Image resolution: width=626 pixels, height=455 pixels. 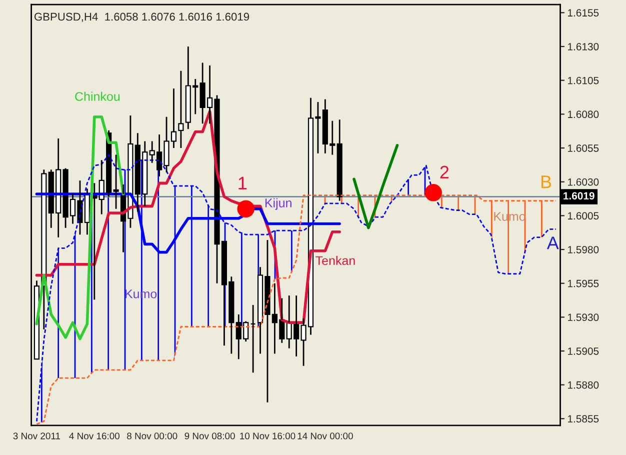 I want to click on x-tick-label: 10 Nov 16:00, so click(x=268, y=436).